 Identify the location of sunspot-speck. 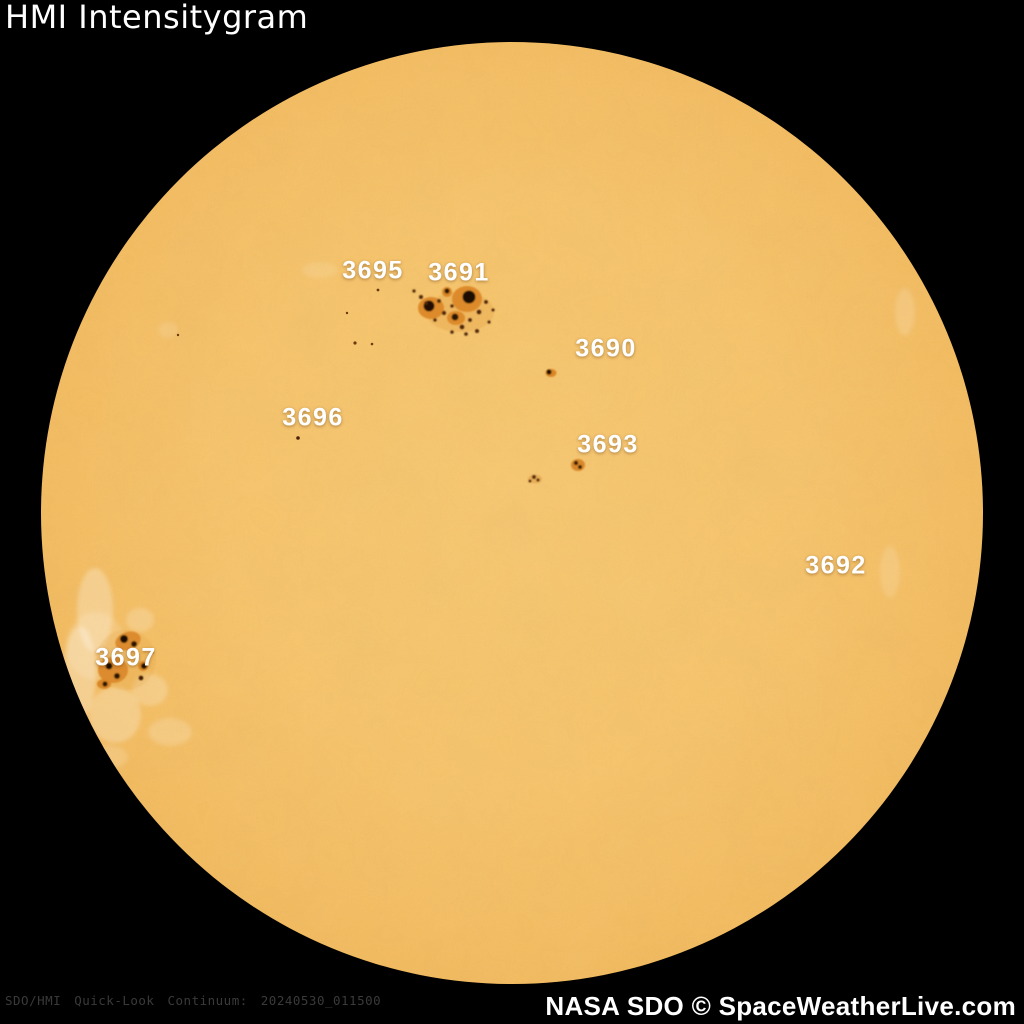
(178, 335).